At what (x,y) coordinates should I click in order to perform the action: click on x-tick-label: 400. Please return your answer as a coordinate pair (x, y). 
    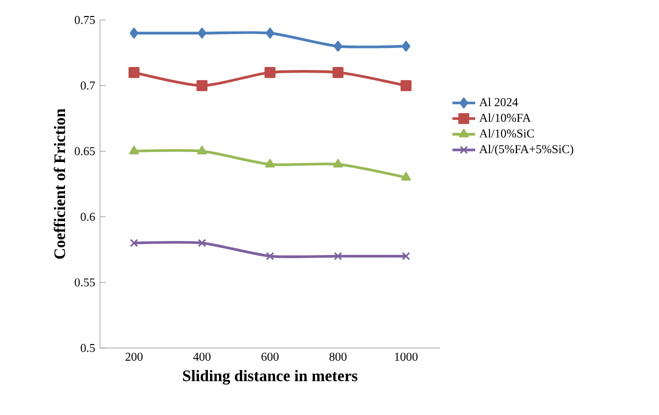
    Looking at the image, I should click on (202, 356).